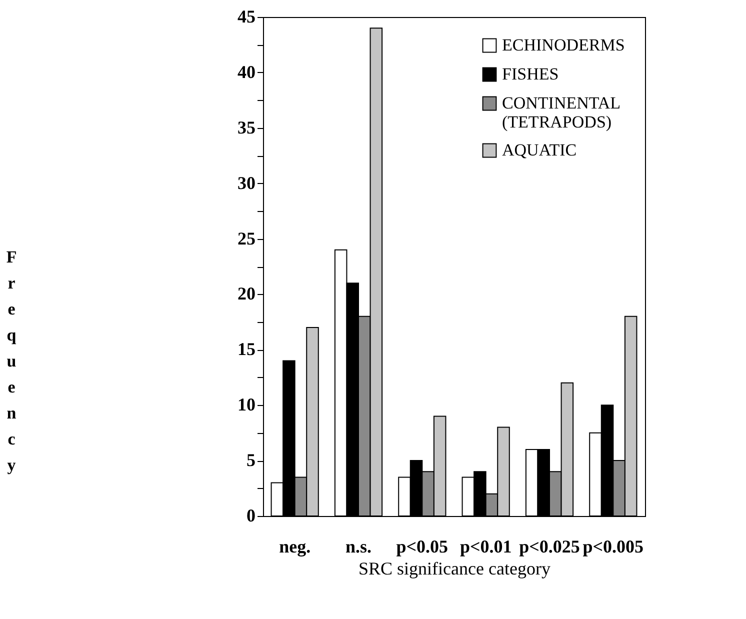 This screenshot has height=619, width=746. I want to click on legend-label: FISHES, so click(530, 74).